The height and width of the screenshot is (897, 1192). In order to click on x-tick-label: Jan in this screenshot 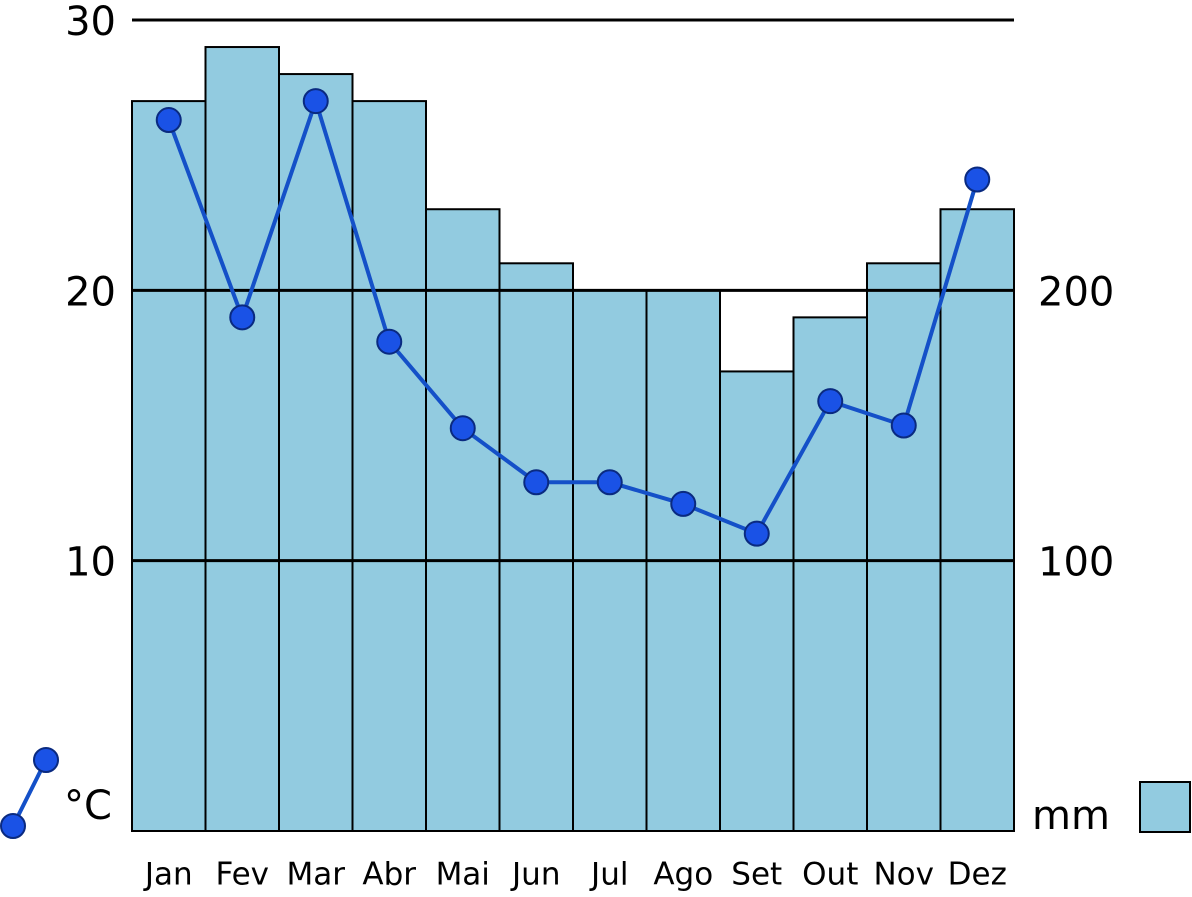, I will do `click(168, 875)`.